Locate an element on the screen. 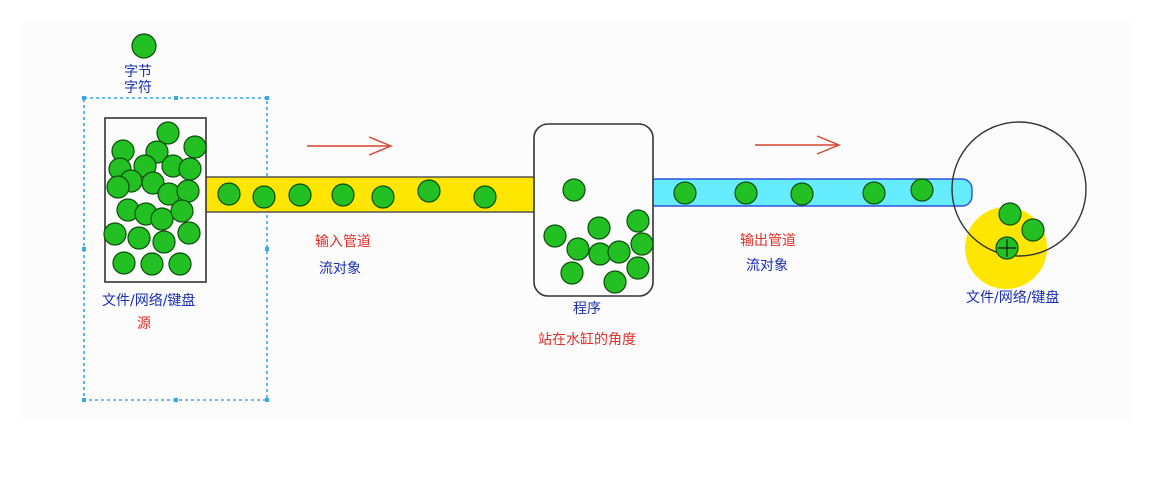 Image resolution: width=1149 pixels, height=503 pixels. source-label: 文件/网络/键盘 is located at coordinates (149, 301).